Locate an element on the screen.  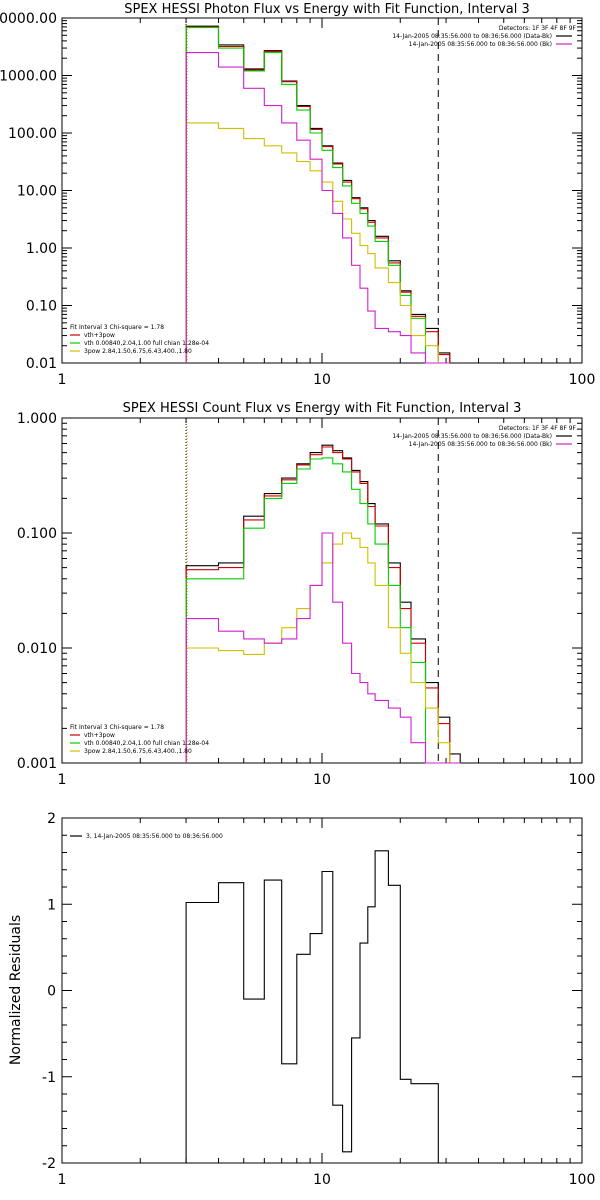
y-tick-label: 1.00 is located at coordinates (41, 249).